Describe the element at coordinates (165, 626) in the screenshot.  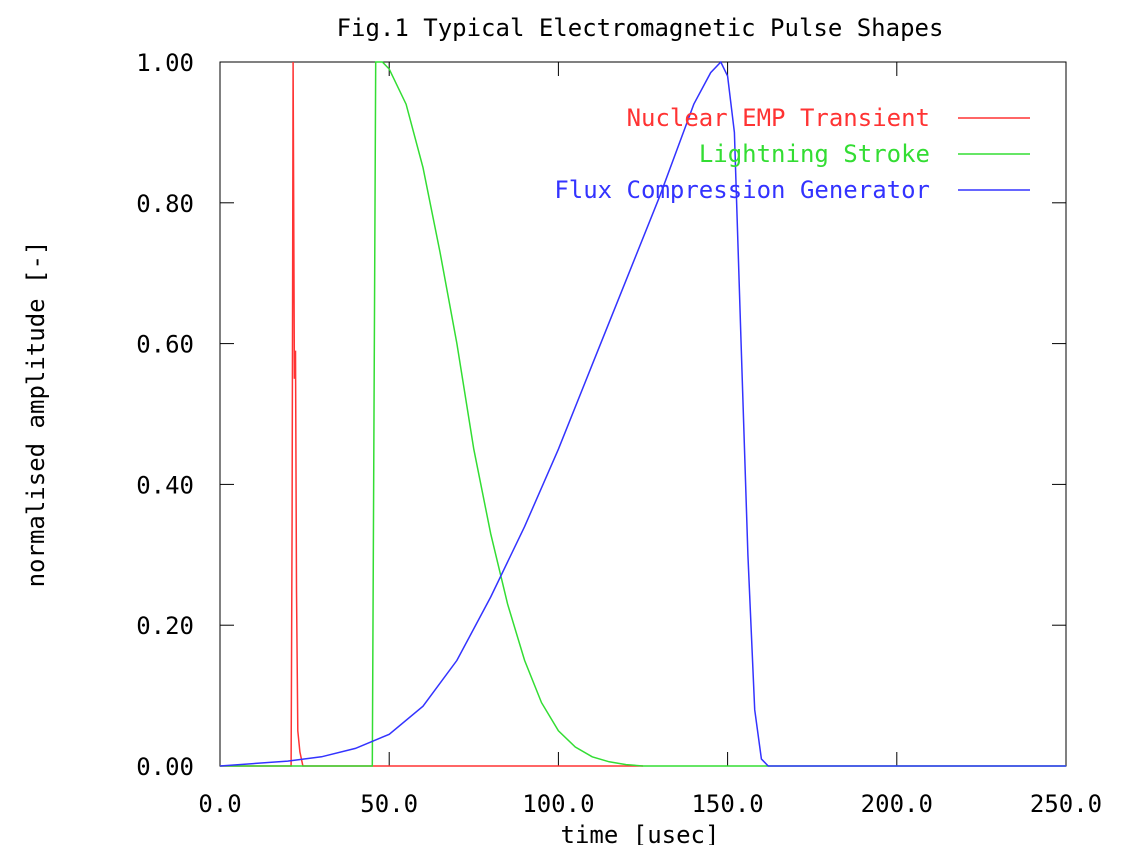
I see `y-tick-label: 0.20` at that location.